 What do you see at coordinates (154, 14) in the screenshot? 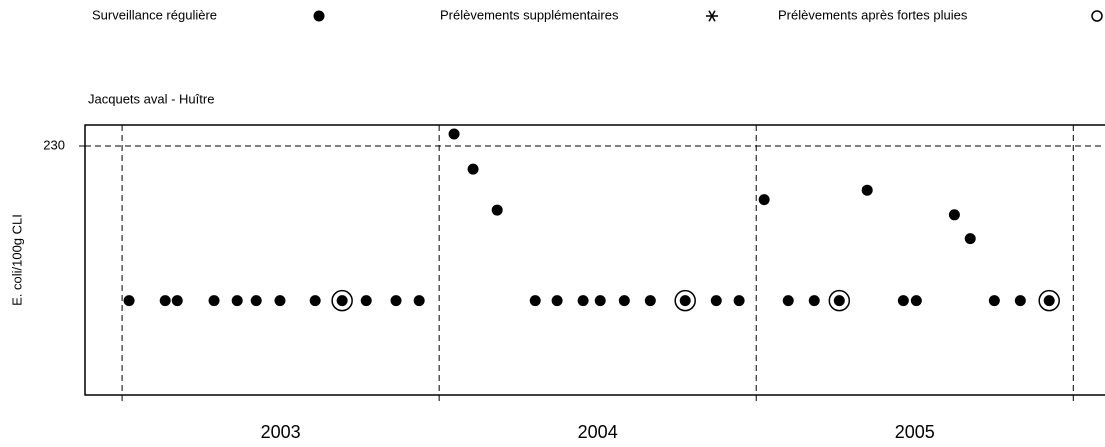
I see `legend-label: Surveillance régulière` at bounding box center [154, 14].